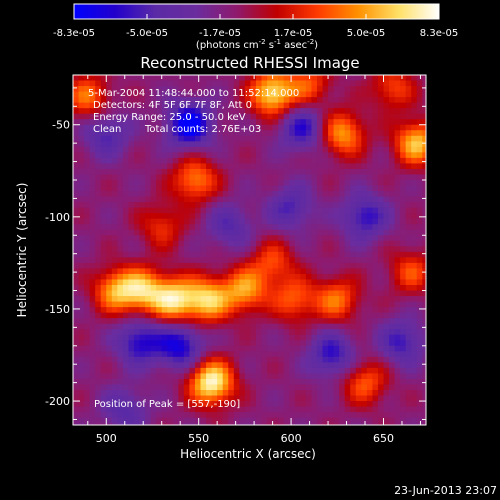 Image resolution: width=500 pixels, height=500 pixels. Describe the element at coordinates (57, 401) in the screenshot. I see `y-tick-label: -200` at that location.